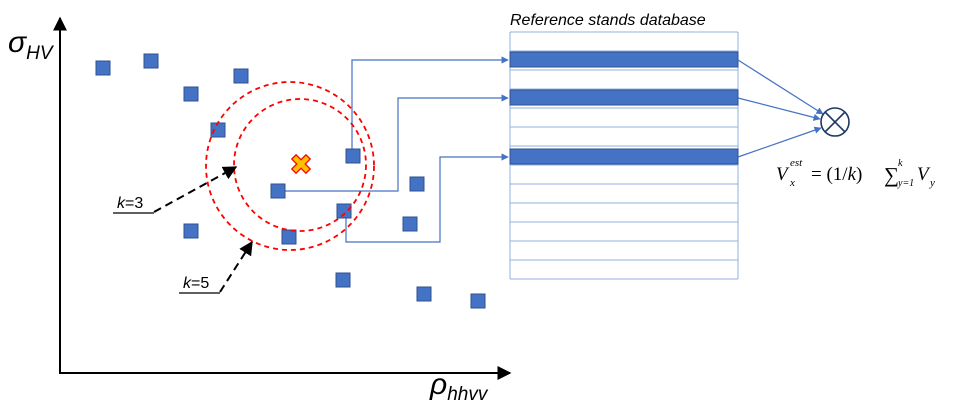 This screenshot has width=961, height=405. I want to click on x-axis-label: ρhhvv, so click(459, 386).